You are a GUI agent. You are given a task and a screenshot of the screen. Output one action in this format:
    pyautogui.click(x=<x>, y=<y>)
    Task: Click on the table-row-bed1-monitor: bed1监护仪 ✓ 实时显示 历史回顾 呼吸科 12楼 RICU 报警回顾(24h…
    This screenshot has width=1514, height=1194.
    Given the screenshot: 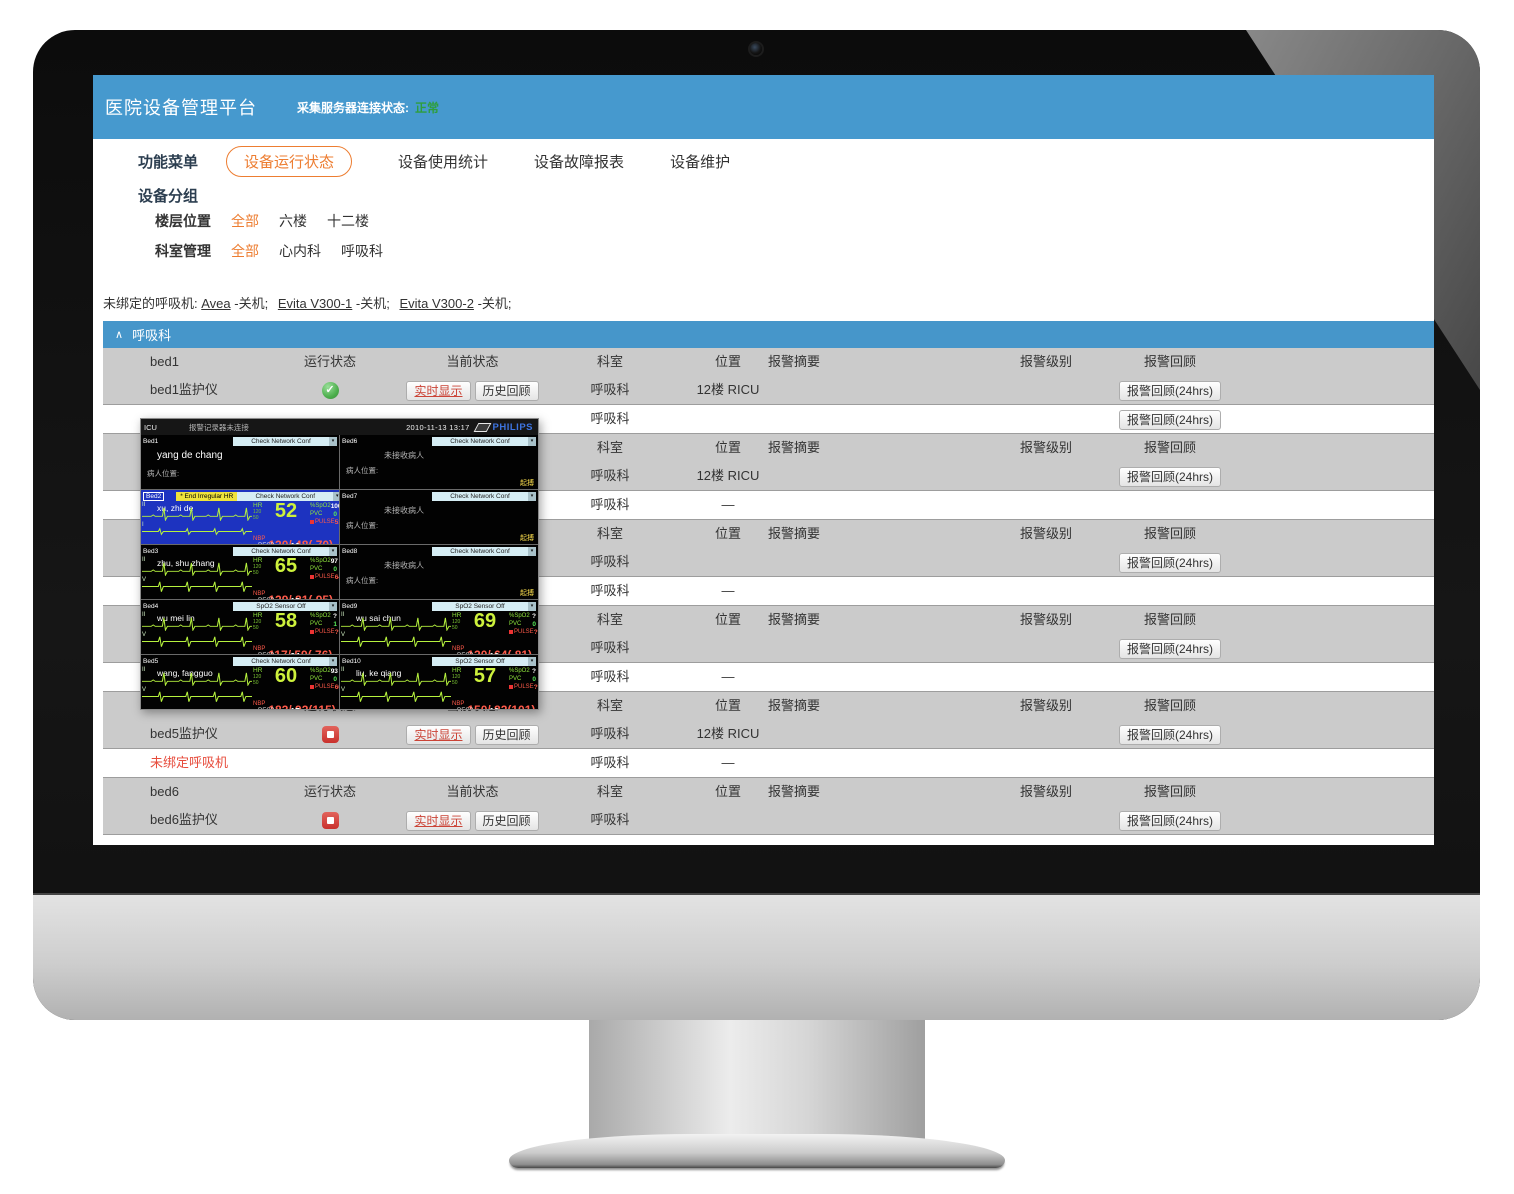 What is the action you would take?
    pyautogui.click(x=768, y=390)
    